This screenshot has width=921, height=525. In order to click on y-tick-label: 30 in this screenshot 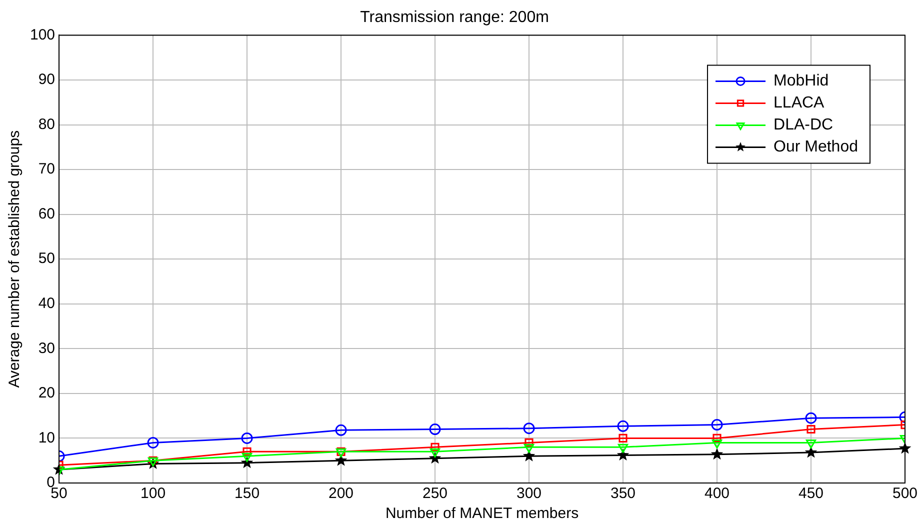, I will do `click(47, 348)`.